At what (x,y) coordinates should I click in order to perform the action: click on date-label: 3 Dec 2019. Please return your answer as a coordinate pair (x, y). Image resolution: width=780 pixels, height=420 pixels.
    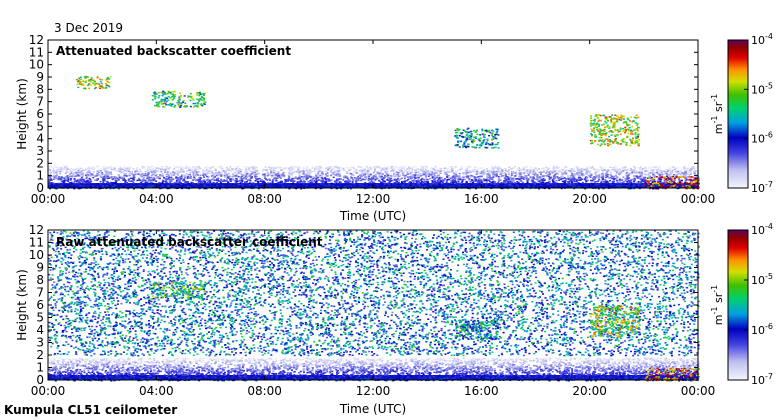
    Looking at the image, I should click on (88, 28).